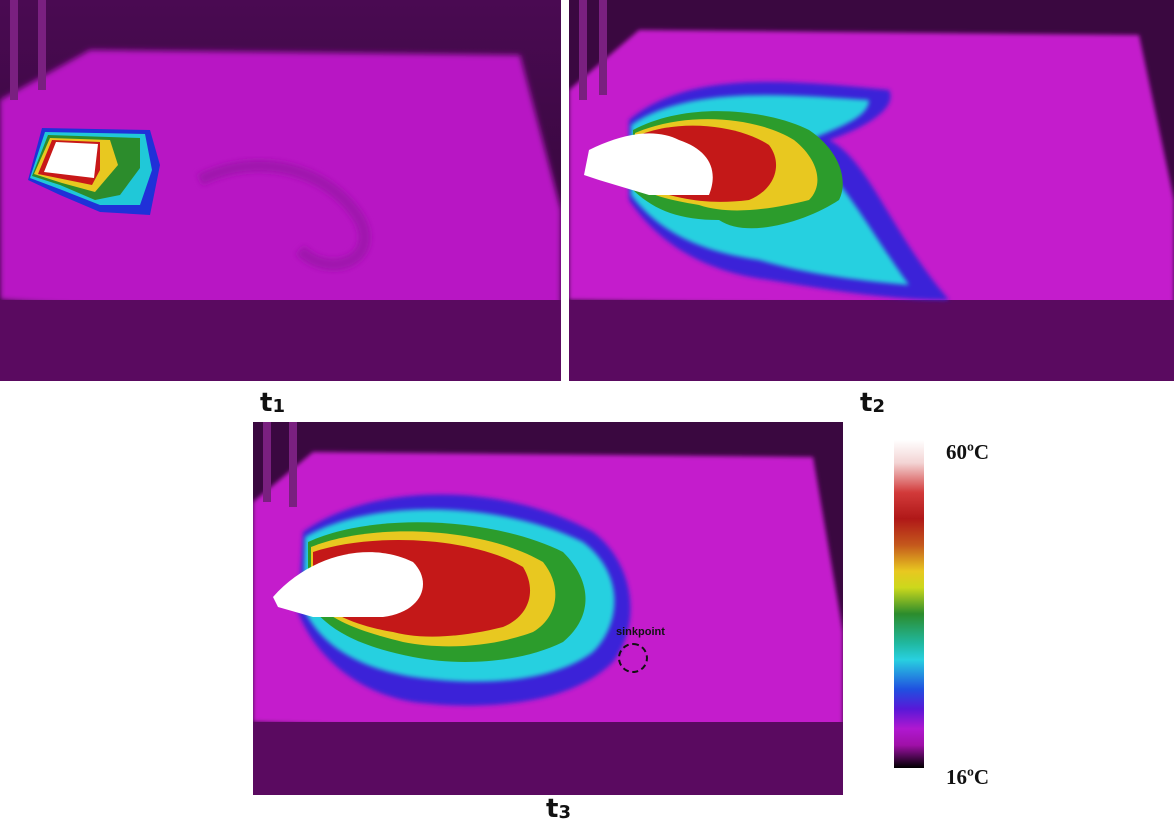  What do you see at coordinates (558, 809) in the screenshot?
I see `label-t3: t3` at bounding box center [558, 809].